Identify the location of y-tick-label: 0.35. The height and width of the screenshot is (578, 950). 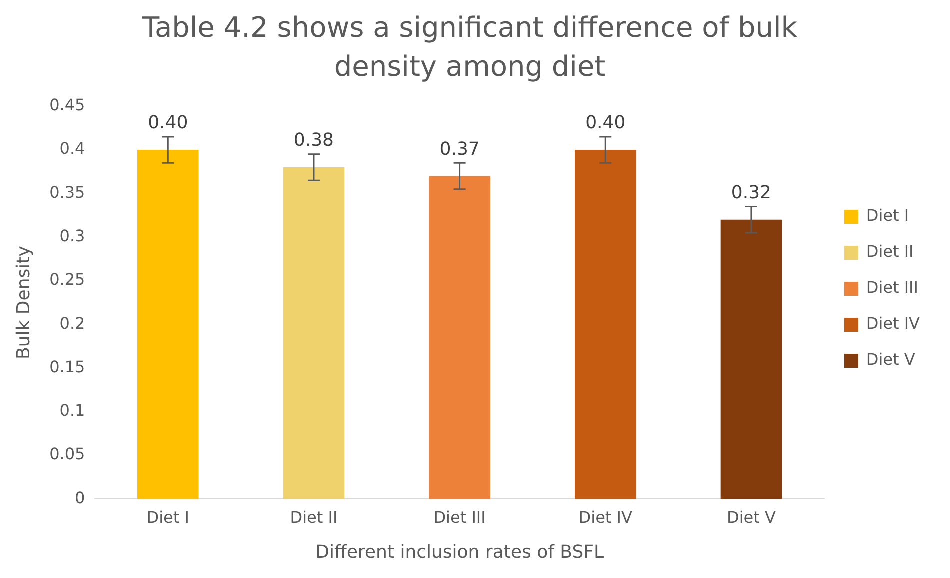
(68, 192).